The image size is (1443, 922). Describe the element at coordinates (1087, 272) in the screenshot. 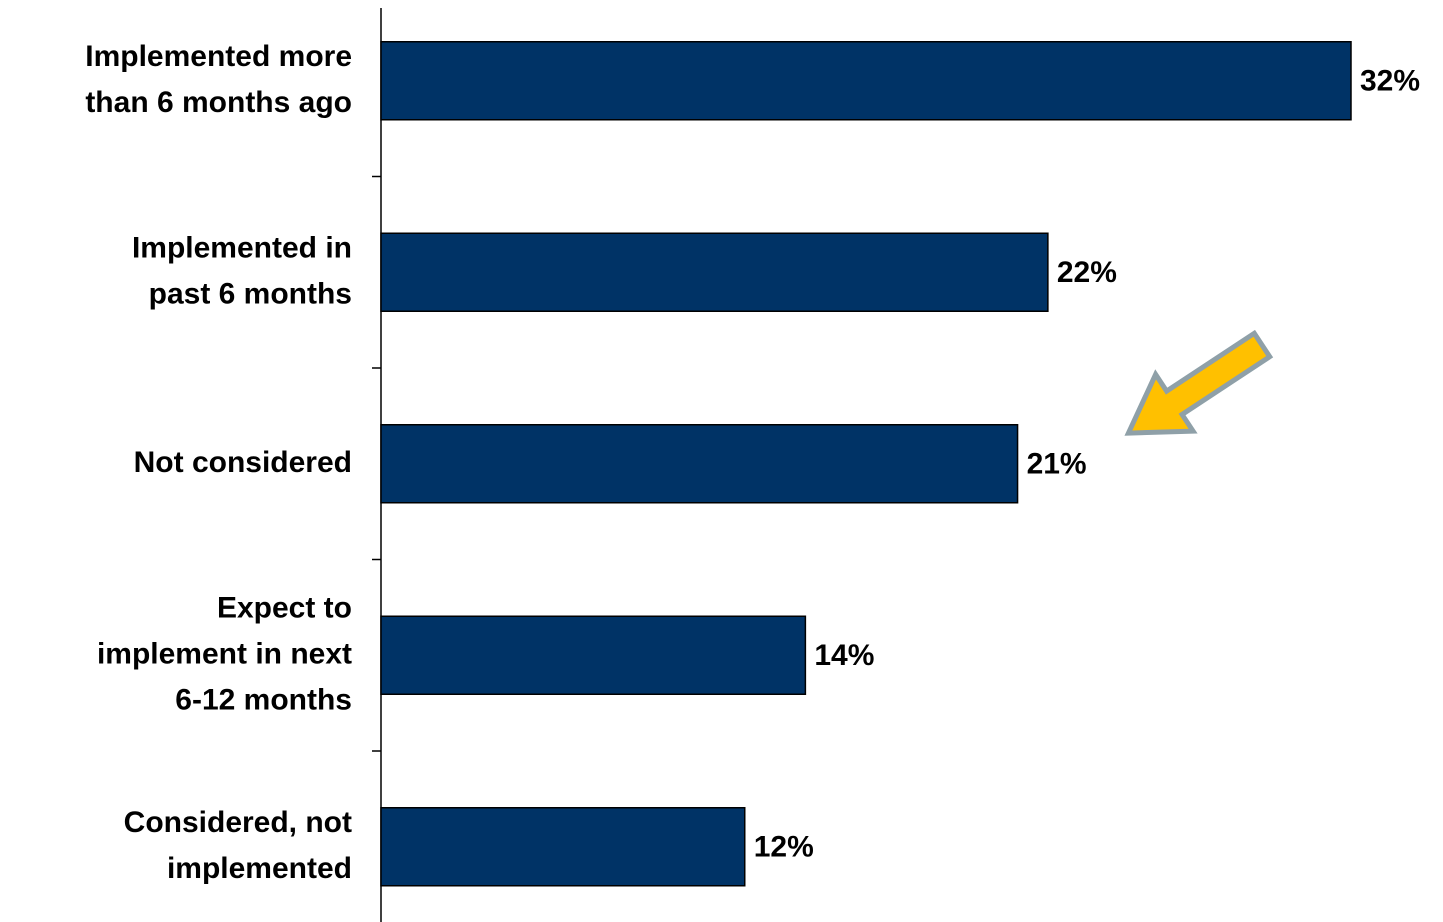

I see `value-label: 22%` at that location.